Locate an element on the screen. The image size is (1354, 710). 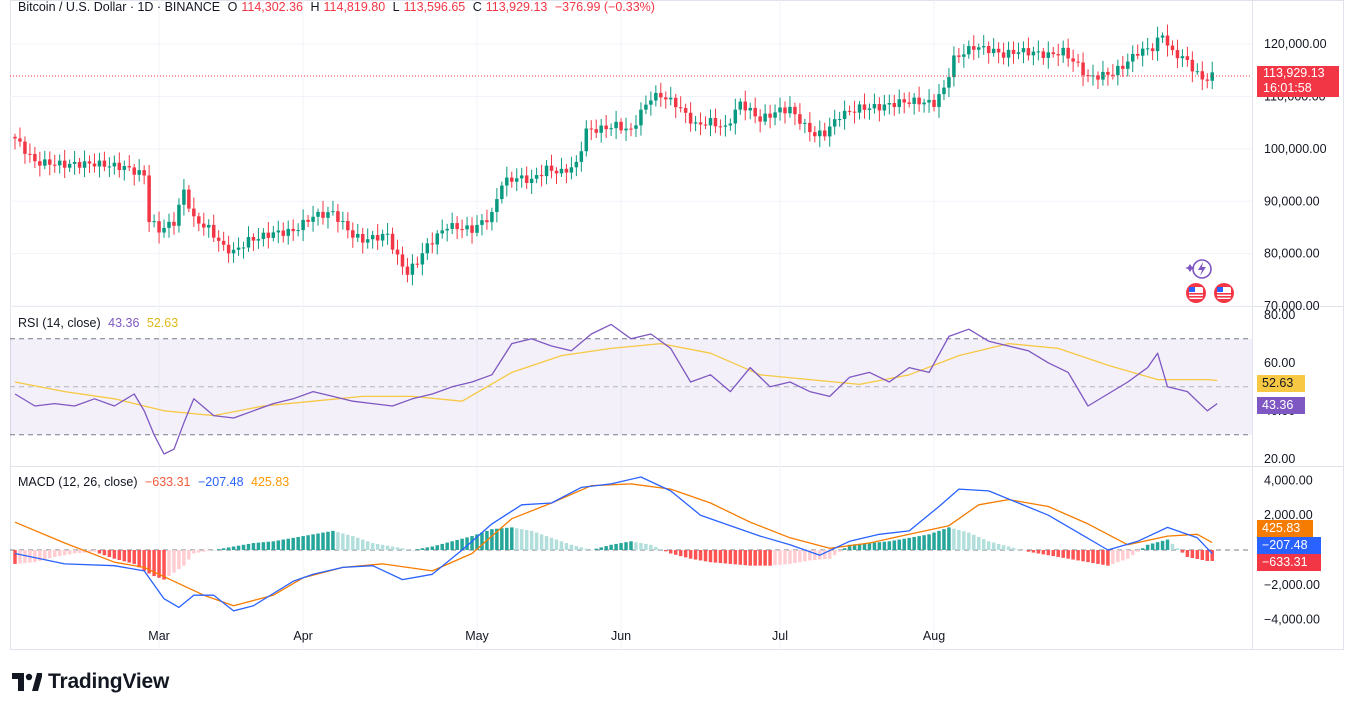
bar-countdown: 16:01:58 is located at coordinates (1287, 88).